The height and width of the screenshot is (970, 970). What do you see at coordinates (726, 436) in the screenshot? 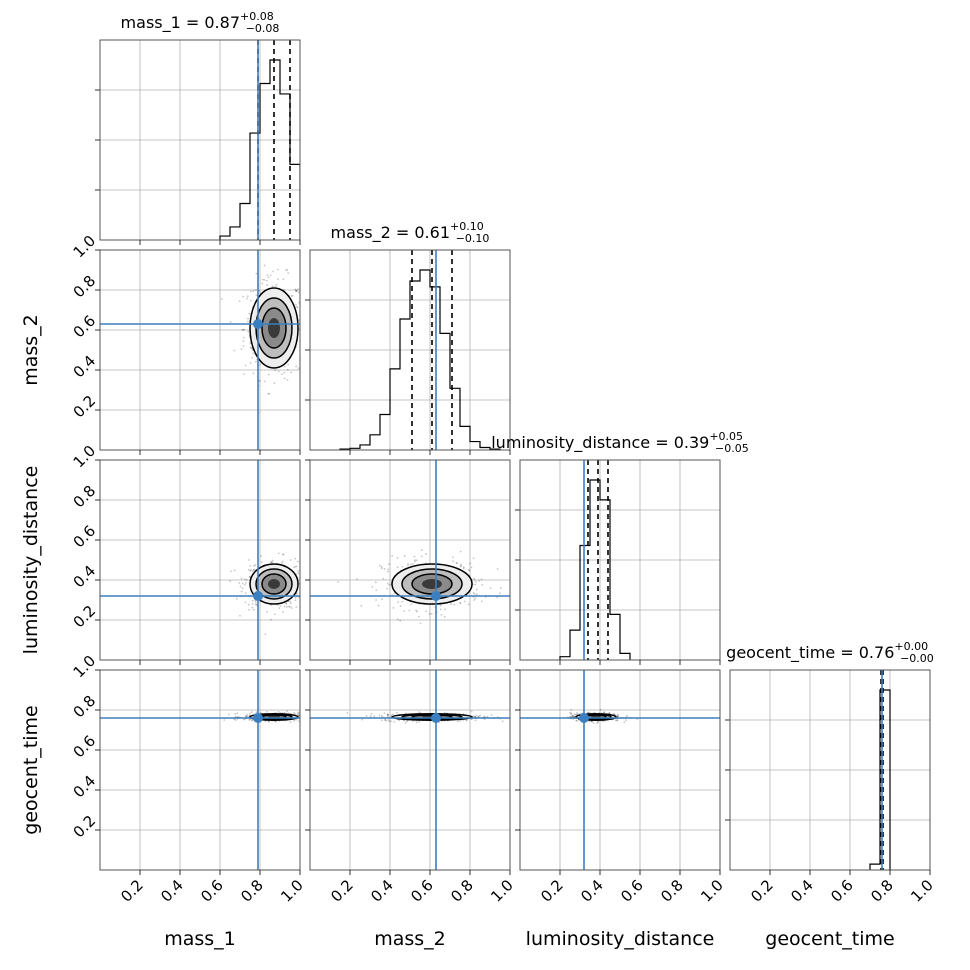
I see `title-plus: +0.05` at bounding box center [726, 436].